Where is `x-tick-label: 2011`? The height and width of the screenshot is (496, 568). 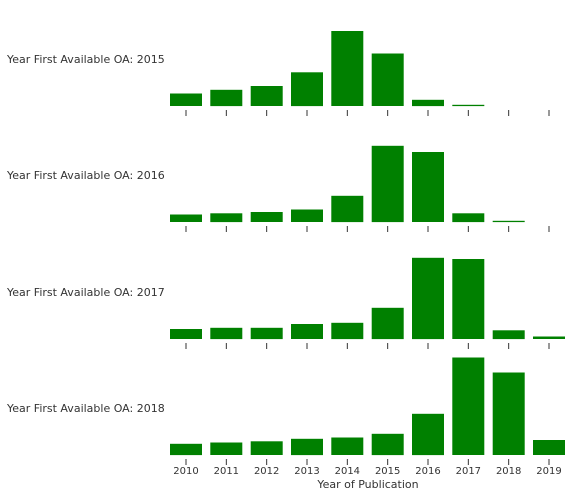 x-tick-label: 2011 is located at coordinates (226, 471).